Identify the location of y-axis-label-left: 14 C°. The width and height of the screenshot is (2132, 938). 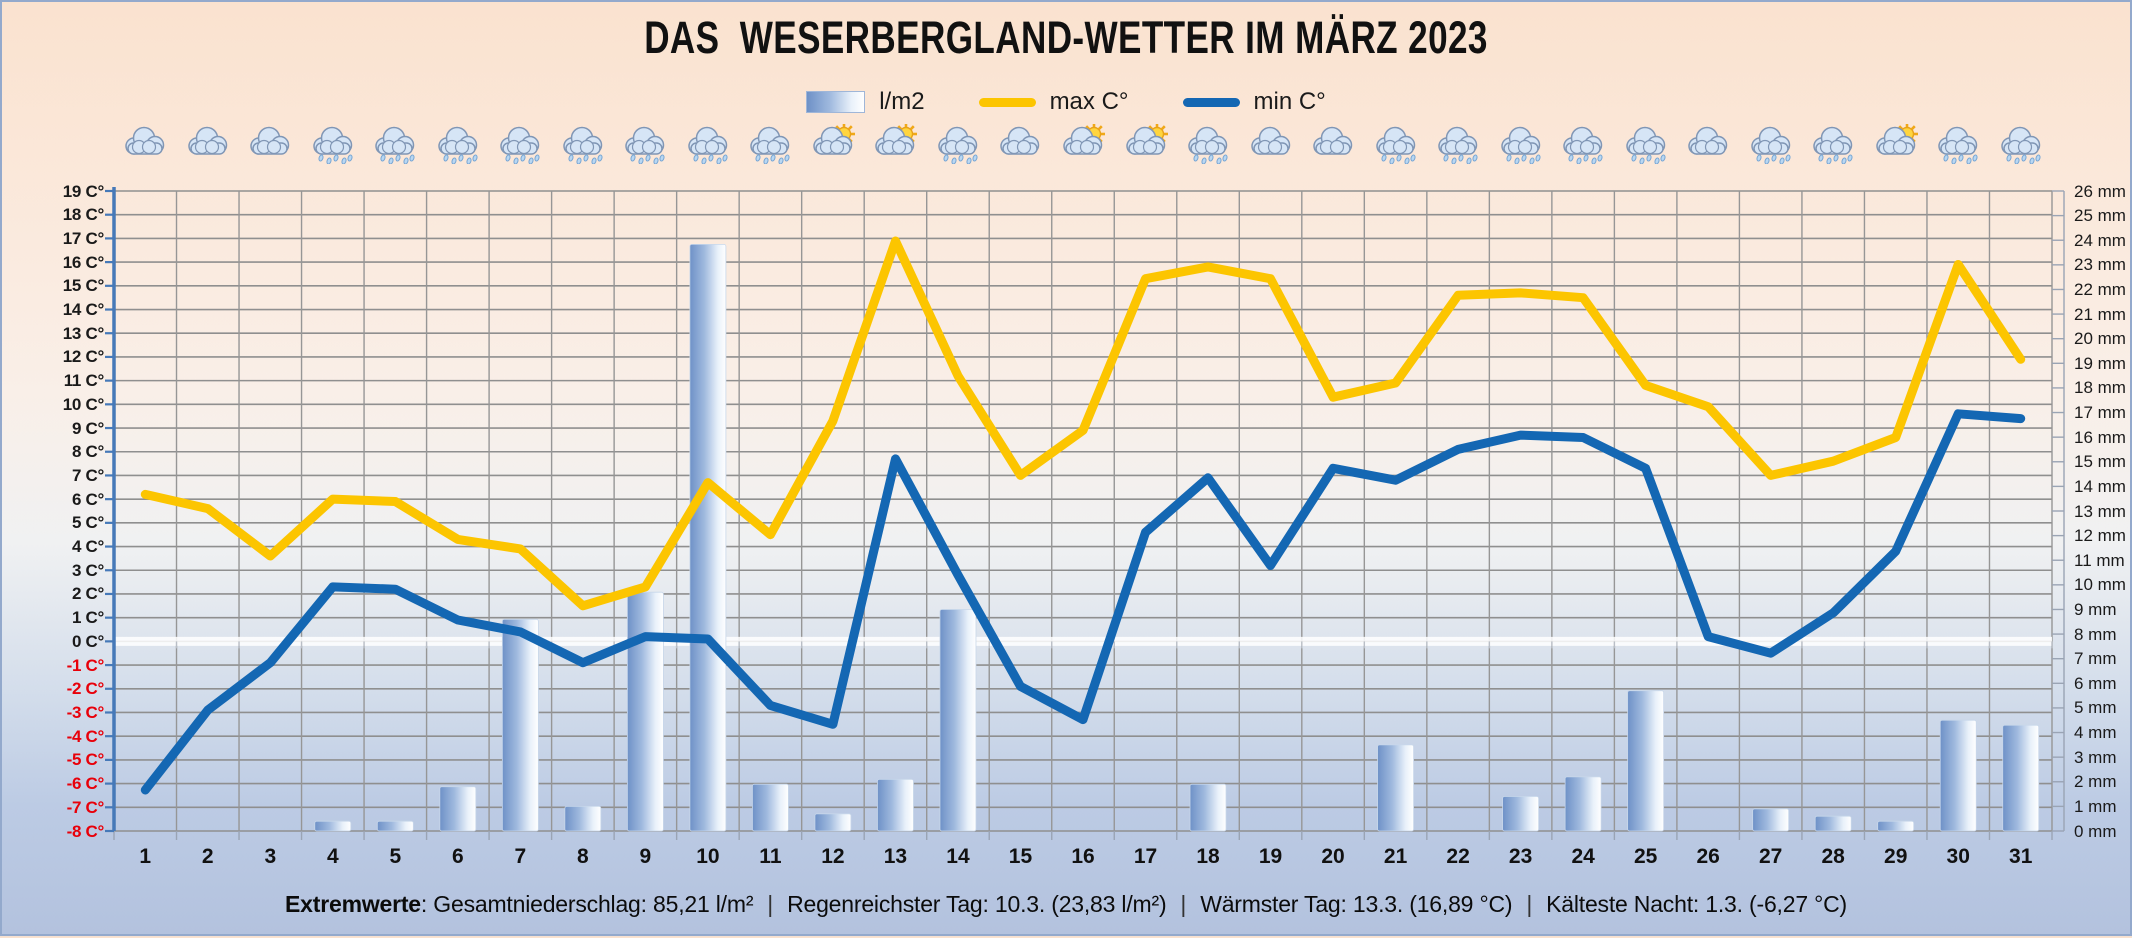
(83, 310).